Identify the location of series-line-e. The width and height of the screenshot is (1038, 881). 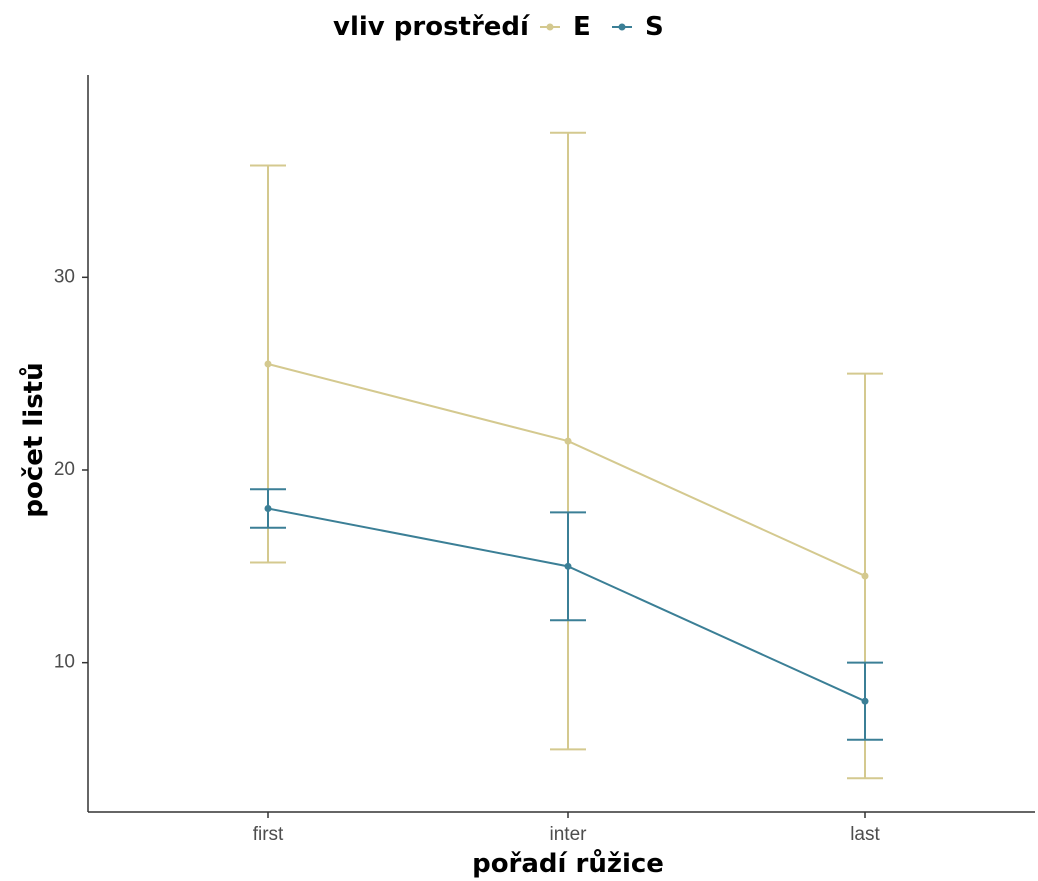
(566, 470).